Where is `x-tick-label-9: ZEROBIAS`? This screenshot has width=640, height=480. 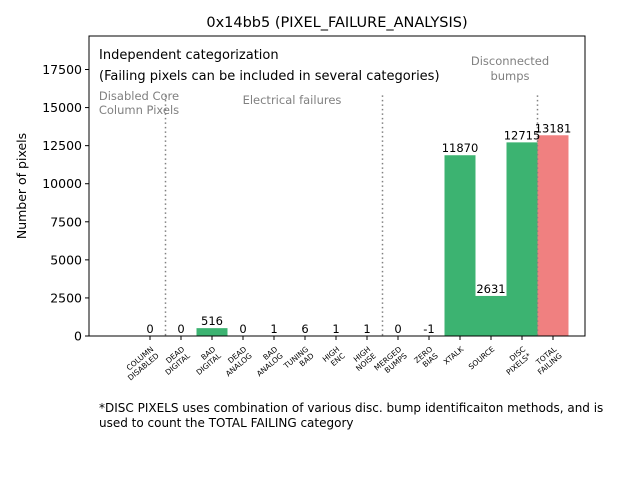
x-tick-label-9: ZEROBIAS is located at coordinates (426, 357).